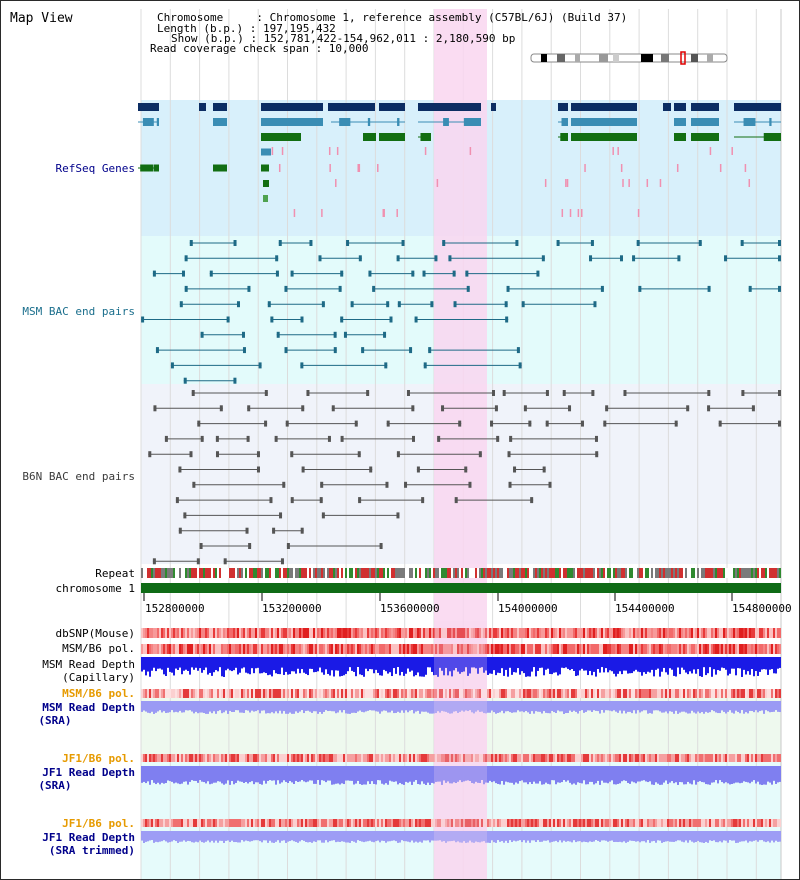 The height and width of the screenshot is (880, 800). What do you see at coordinates (78, 476) in the screenshot?
I see `b6n-bac-label: B6N BAC end pairs` at bounding box center [78, 476].